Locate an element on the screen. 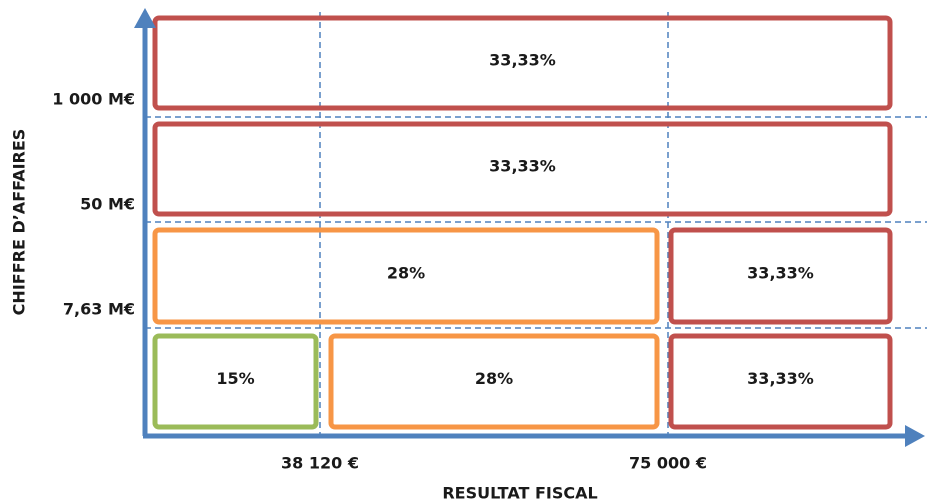  x-tick-label: 75 000 € is located at coordinates (668, 463).